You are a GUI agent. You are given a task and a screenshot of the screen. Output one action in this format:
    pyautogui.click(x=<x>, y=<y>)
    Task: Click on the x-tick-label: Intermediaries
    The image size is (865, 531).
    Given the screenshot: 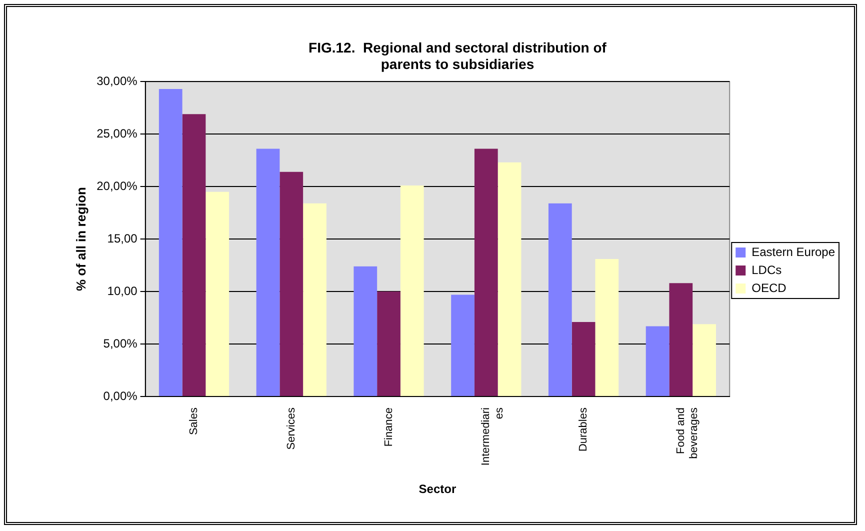 What is the action you would take?
    pyautogui.click(x=493, y=436)
    